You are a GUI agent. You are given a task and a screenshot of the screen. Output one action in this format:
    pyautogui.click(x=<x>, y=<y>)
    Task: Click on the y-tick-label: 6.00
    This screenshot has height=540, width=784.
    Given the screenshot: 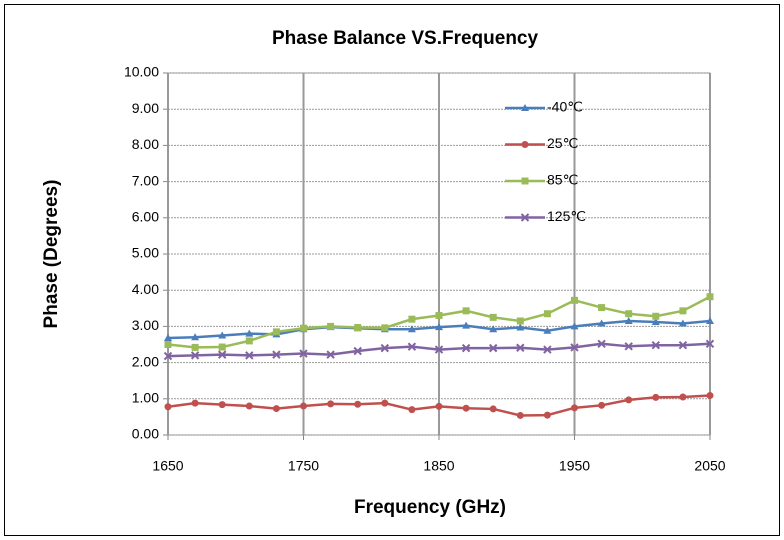 What is the action you would take?
    pyautogui.click(x=145, y=217)
    